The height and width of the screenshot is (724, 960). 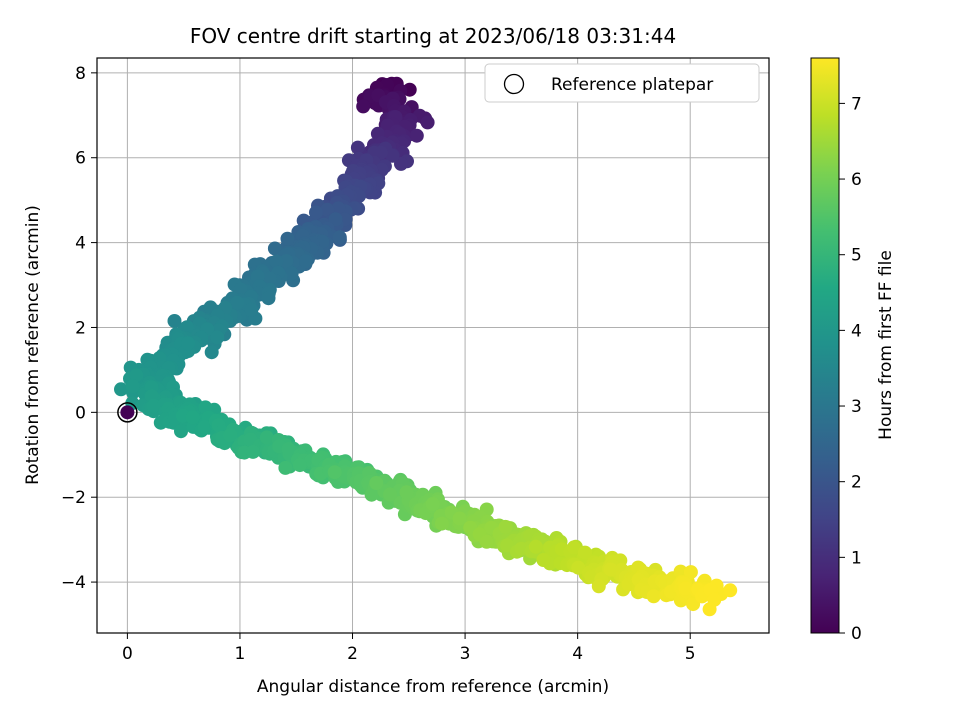 What do you see at coordinates (352, 654) in the screenshot?
I see `x-tick-label: 2` at bounding box center [352, 654].